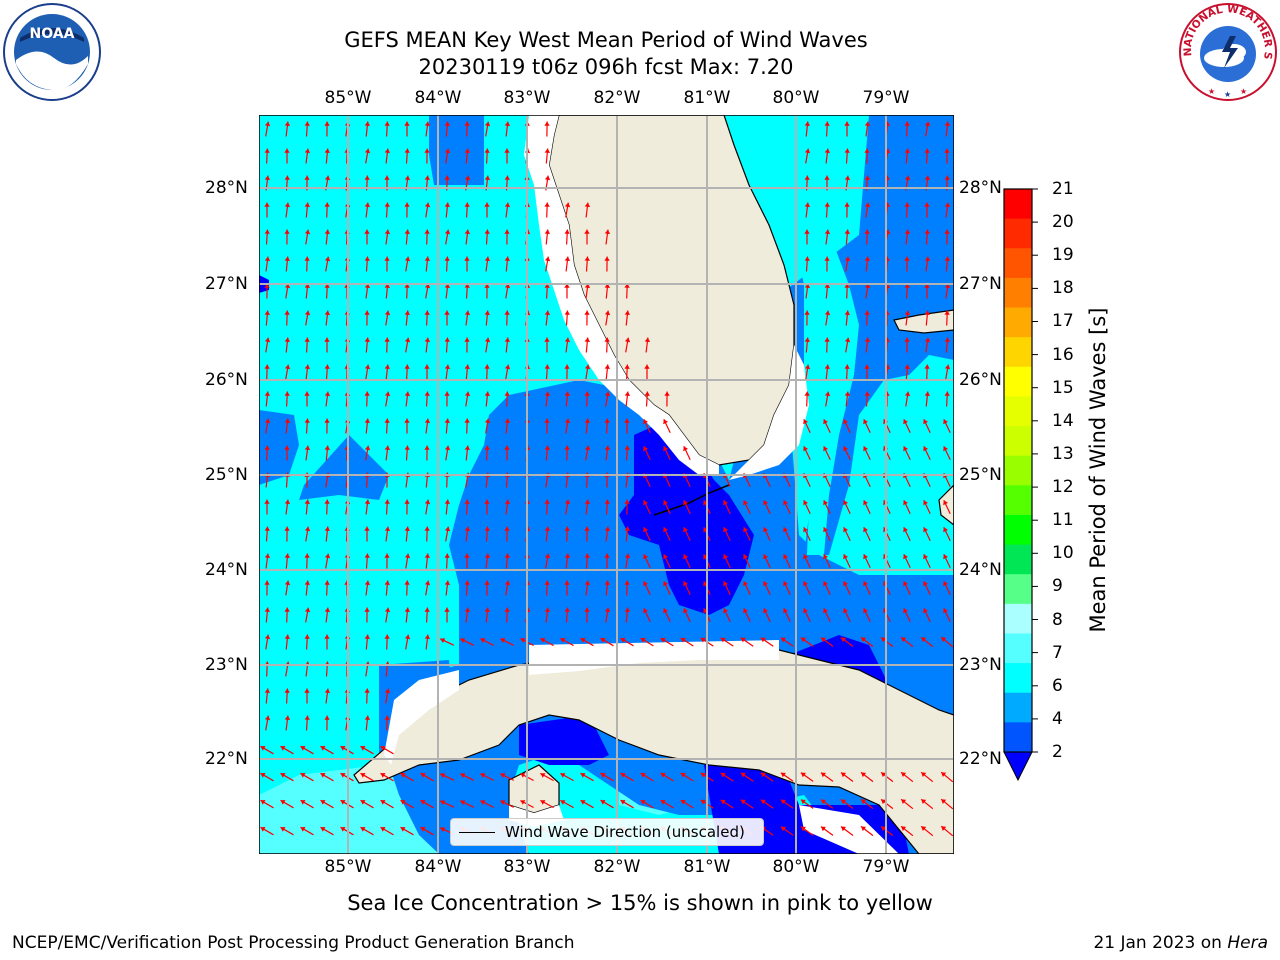 The width and height of the screenshot is (1280, 960). What do you see at coordinates (707, 867) in the screenshot?
I see `lon-label-bottom: 81°W` at bounding box center [707, 867].